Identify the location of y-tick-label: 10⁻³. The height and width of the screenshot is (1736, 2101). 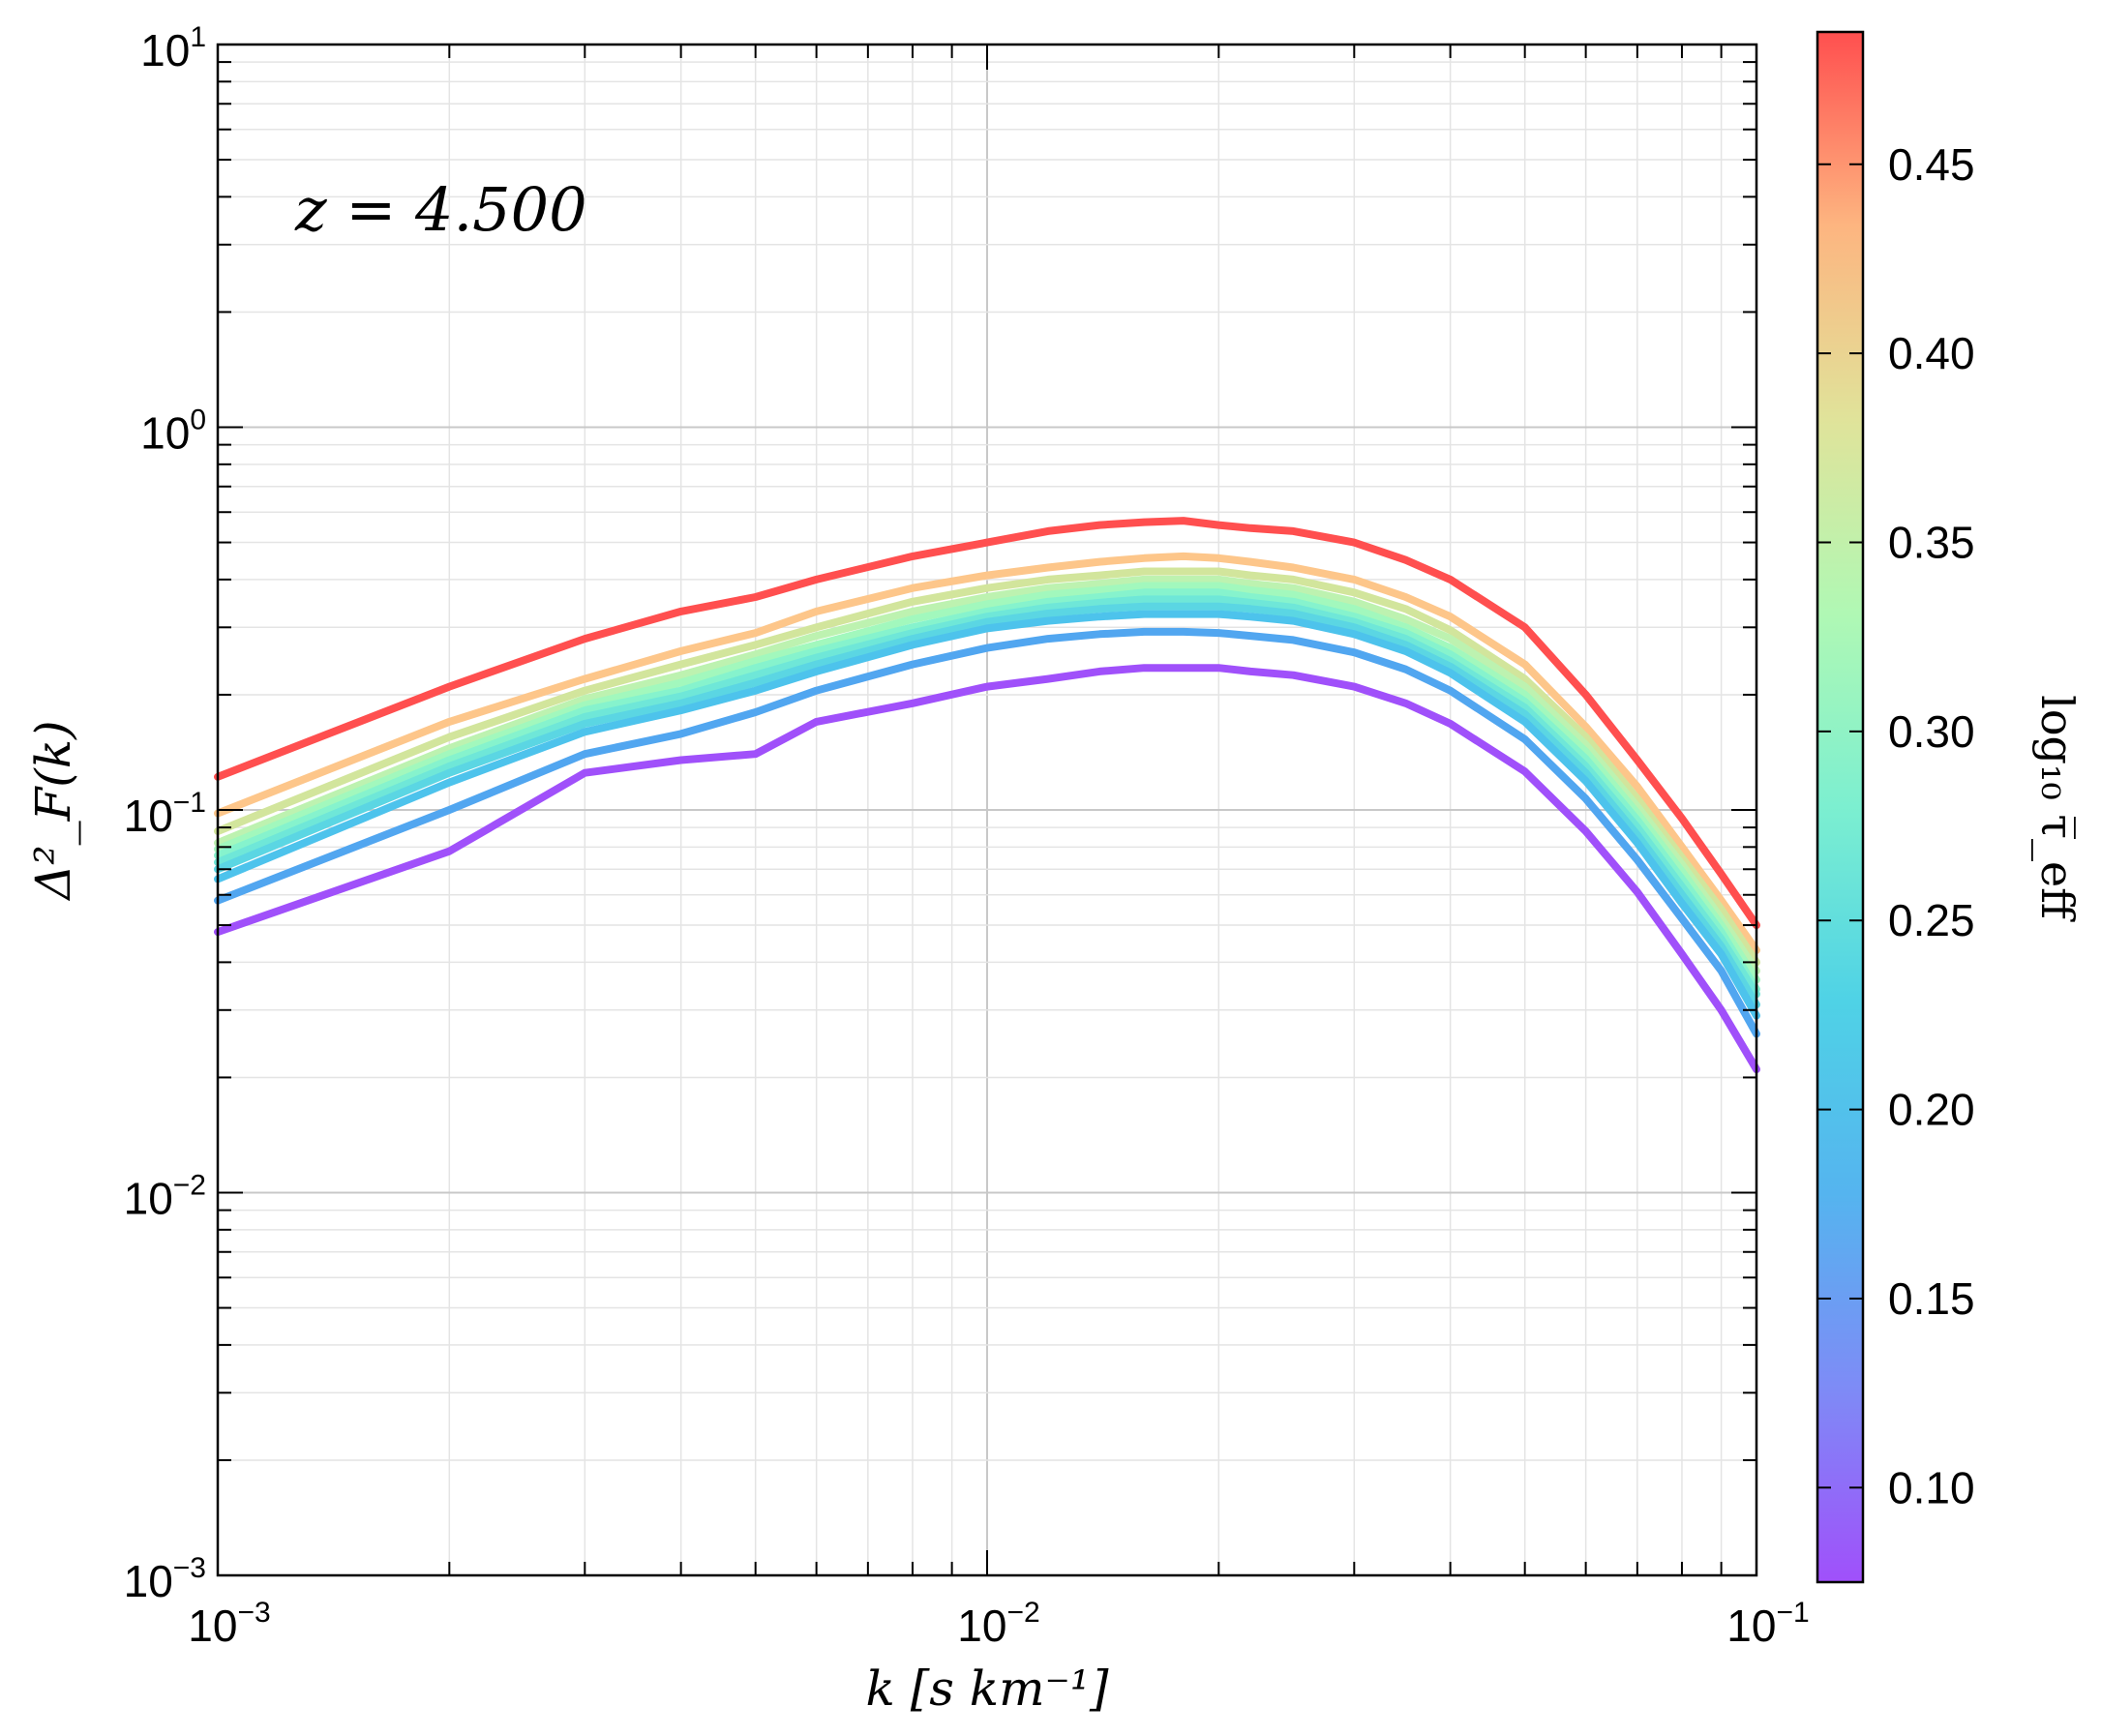
(165, 1579).